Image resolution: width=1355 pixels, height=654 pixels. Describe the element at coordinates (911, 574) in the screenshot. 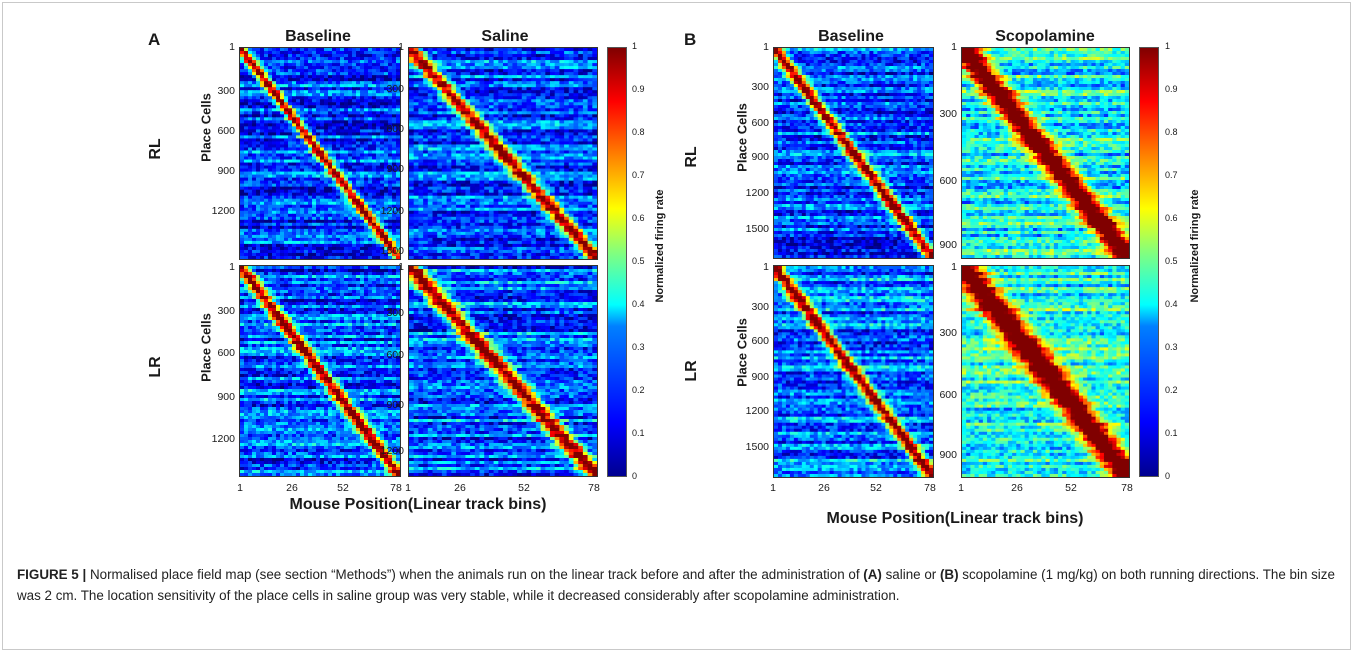

I see `caption-text-2: saline or` at that location.